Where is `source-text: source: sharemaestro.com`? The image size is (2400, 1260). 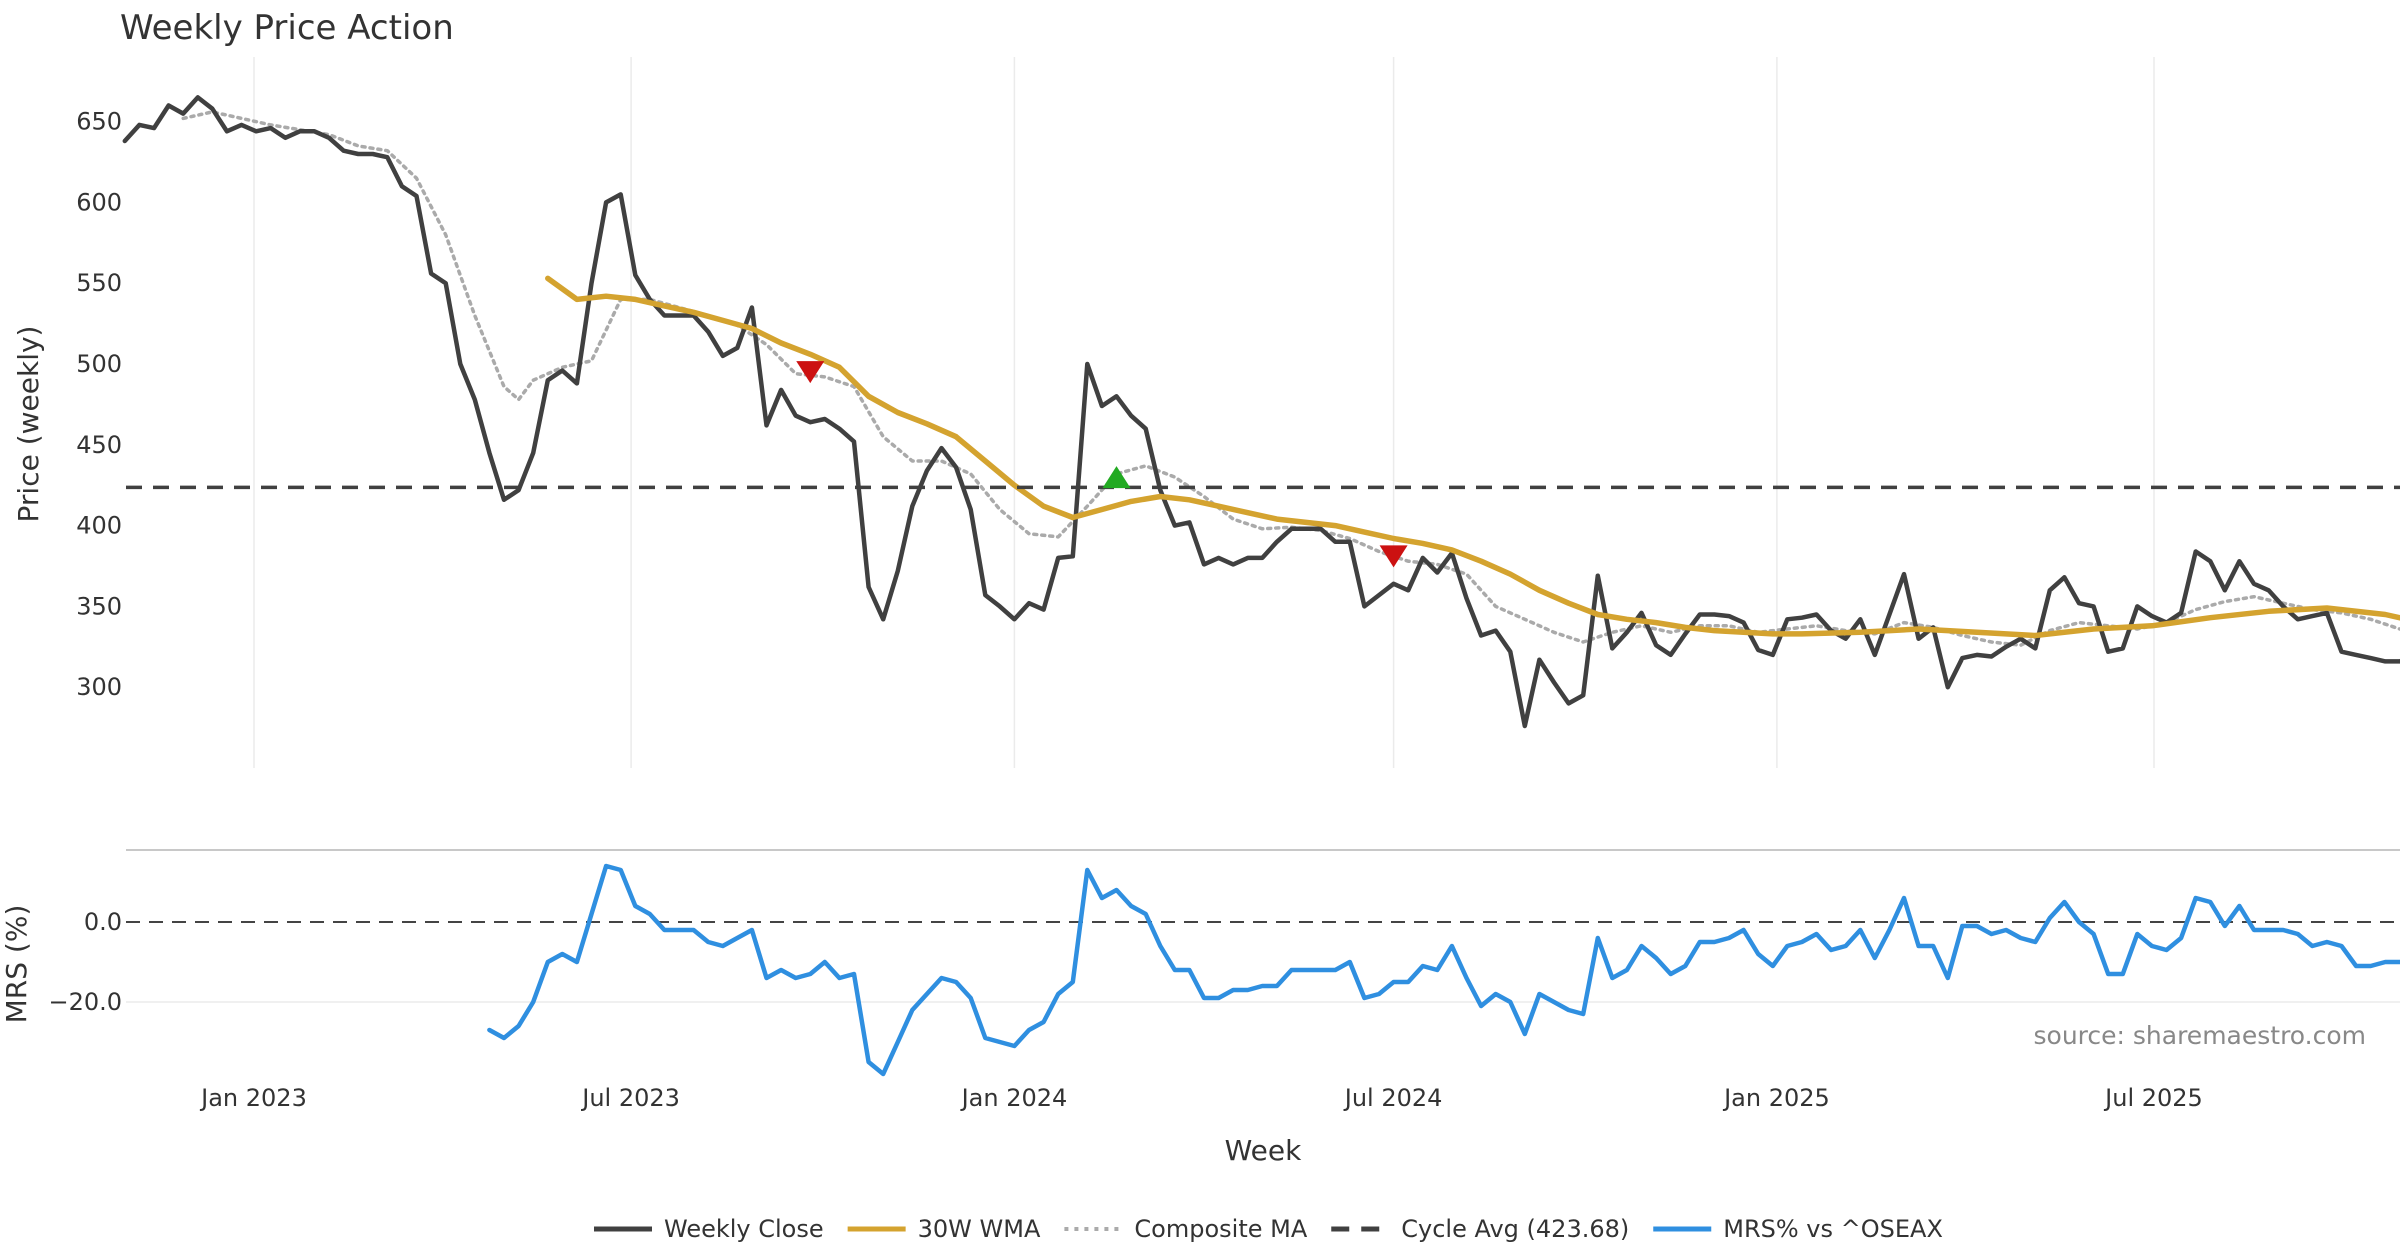
source-text: source: sharemaestro.com is located at coordinates (2200, 1035).